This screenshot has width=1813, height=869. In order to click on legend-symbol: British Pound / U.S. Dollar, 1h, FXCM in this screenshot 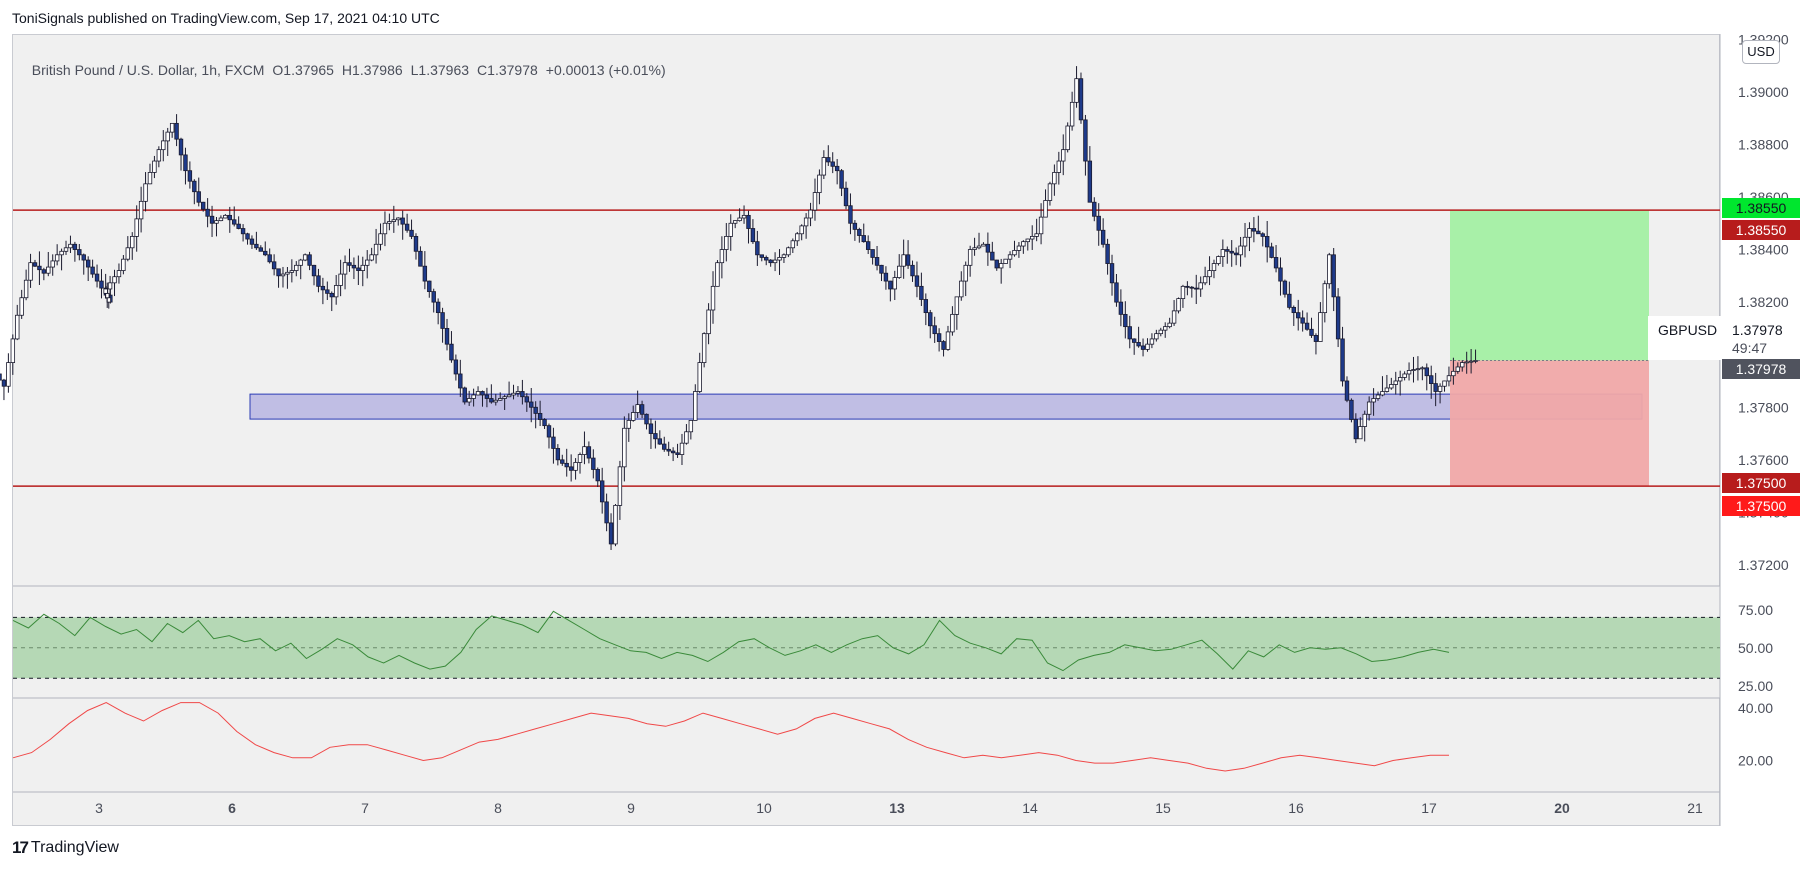, I will do `click(148, 70)`.